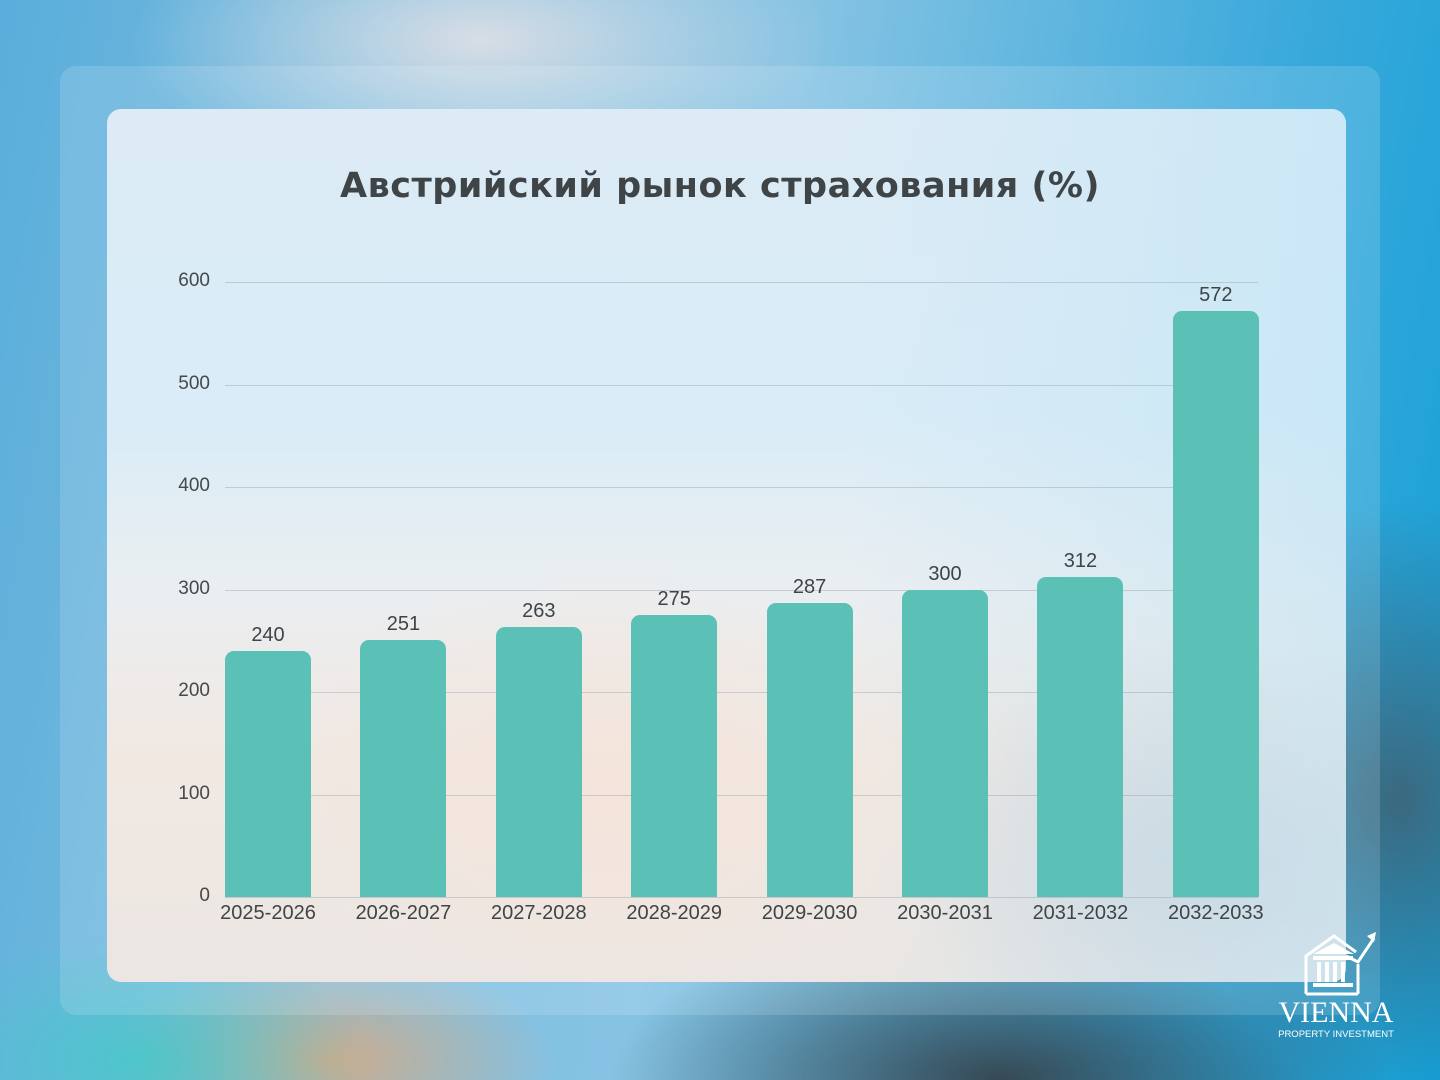  What do you see at coordinates (1080, 561) in the screenshot?
I see `bar-value-label: 312` at bounding box center [1080, 561].